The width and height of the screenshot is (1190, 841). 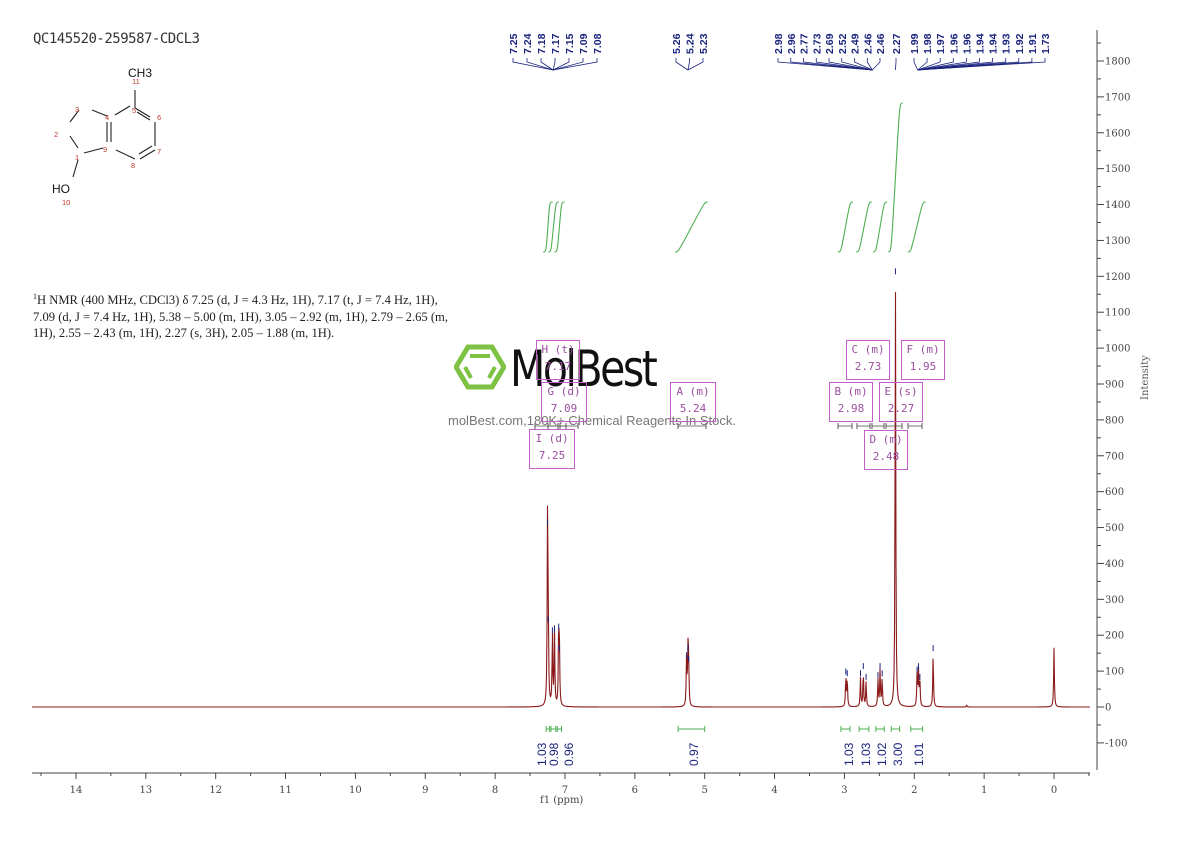 What do you see at coordinates (556, 43) in the screenshot?
I see `peak-label: 7.17` at bounding box center [556, 43].